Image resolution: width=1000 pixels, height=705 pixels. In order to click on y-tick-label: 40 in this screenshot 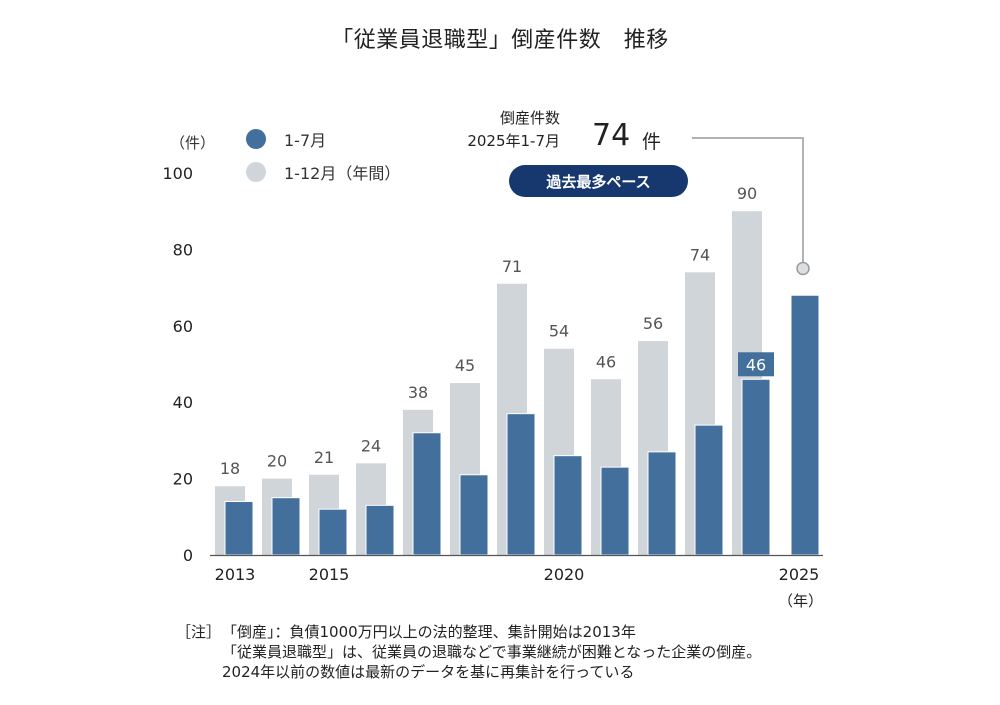, I will do `click(183, 402)`.